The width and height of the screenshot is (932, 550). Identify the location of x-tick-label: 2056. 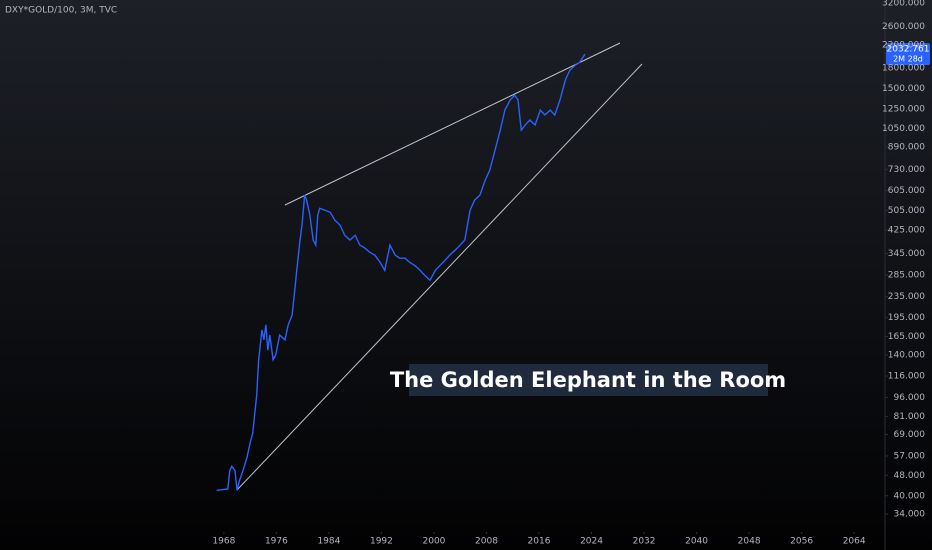
(801, 542).